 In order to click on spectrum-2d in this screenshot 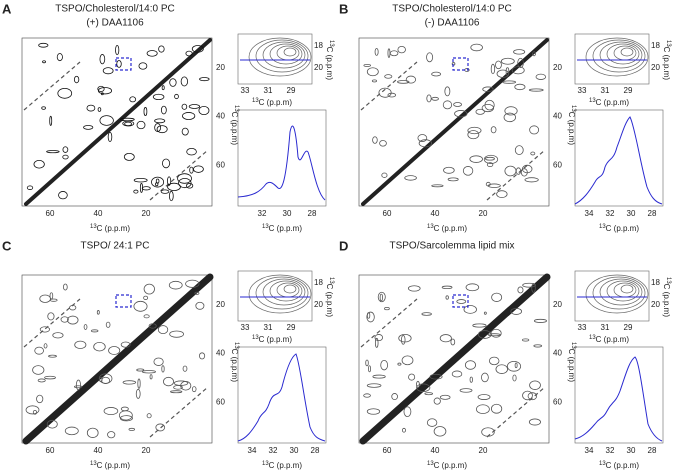, I will do `click(454, 359)`.